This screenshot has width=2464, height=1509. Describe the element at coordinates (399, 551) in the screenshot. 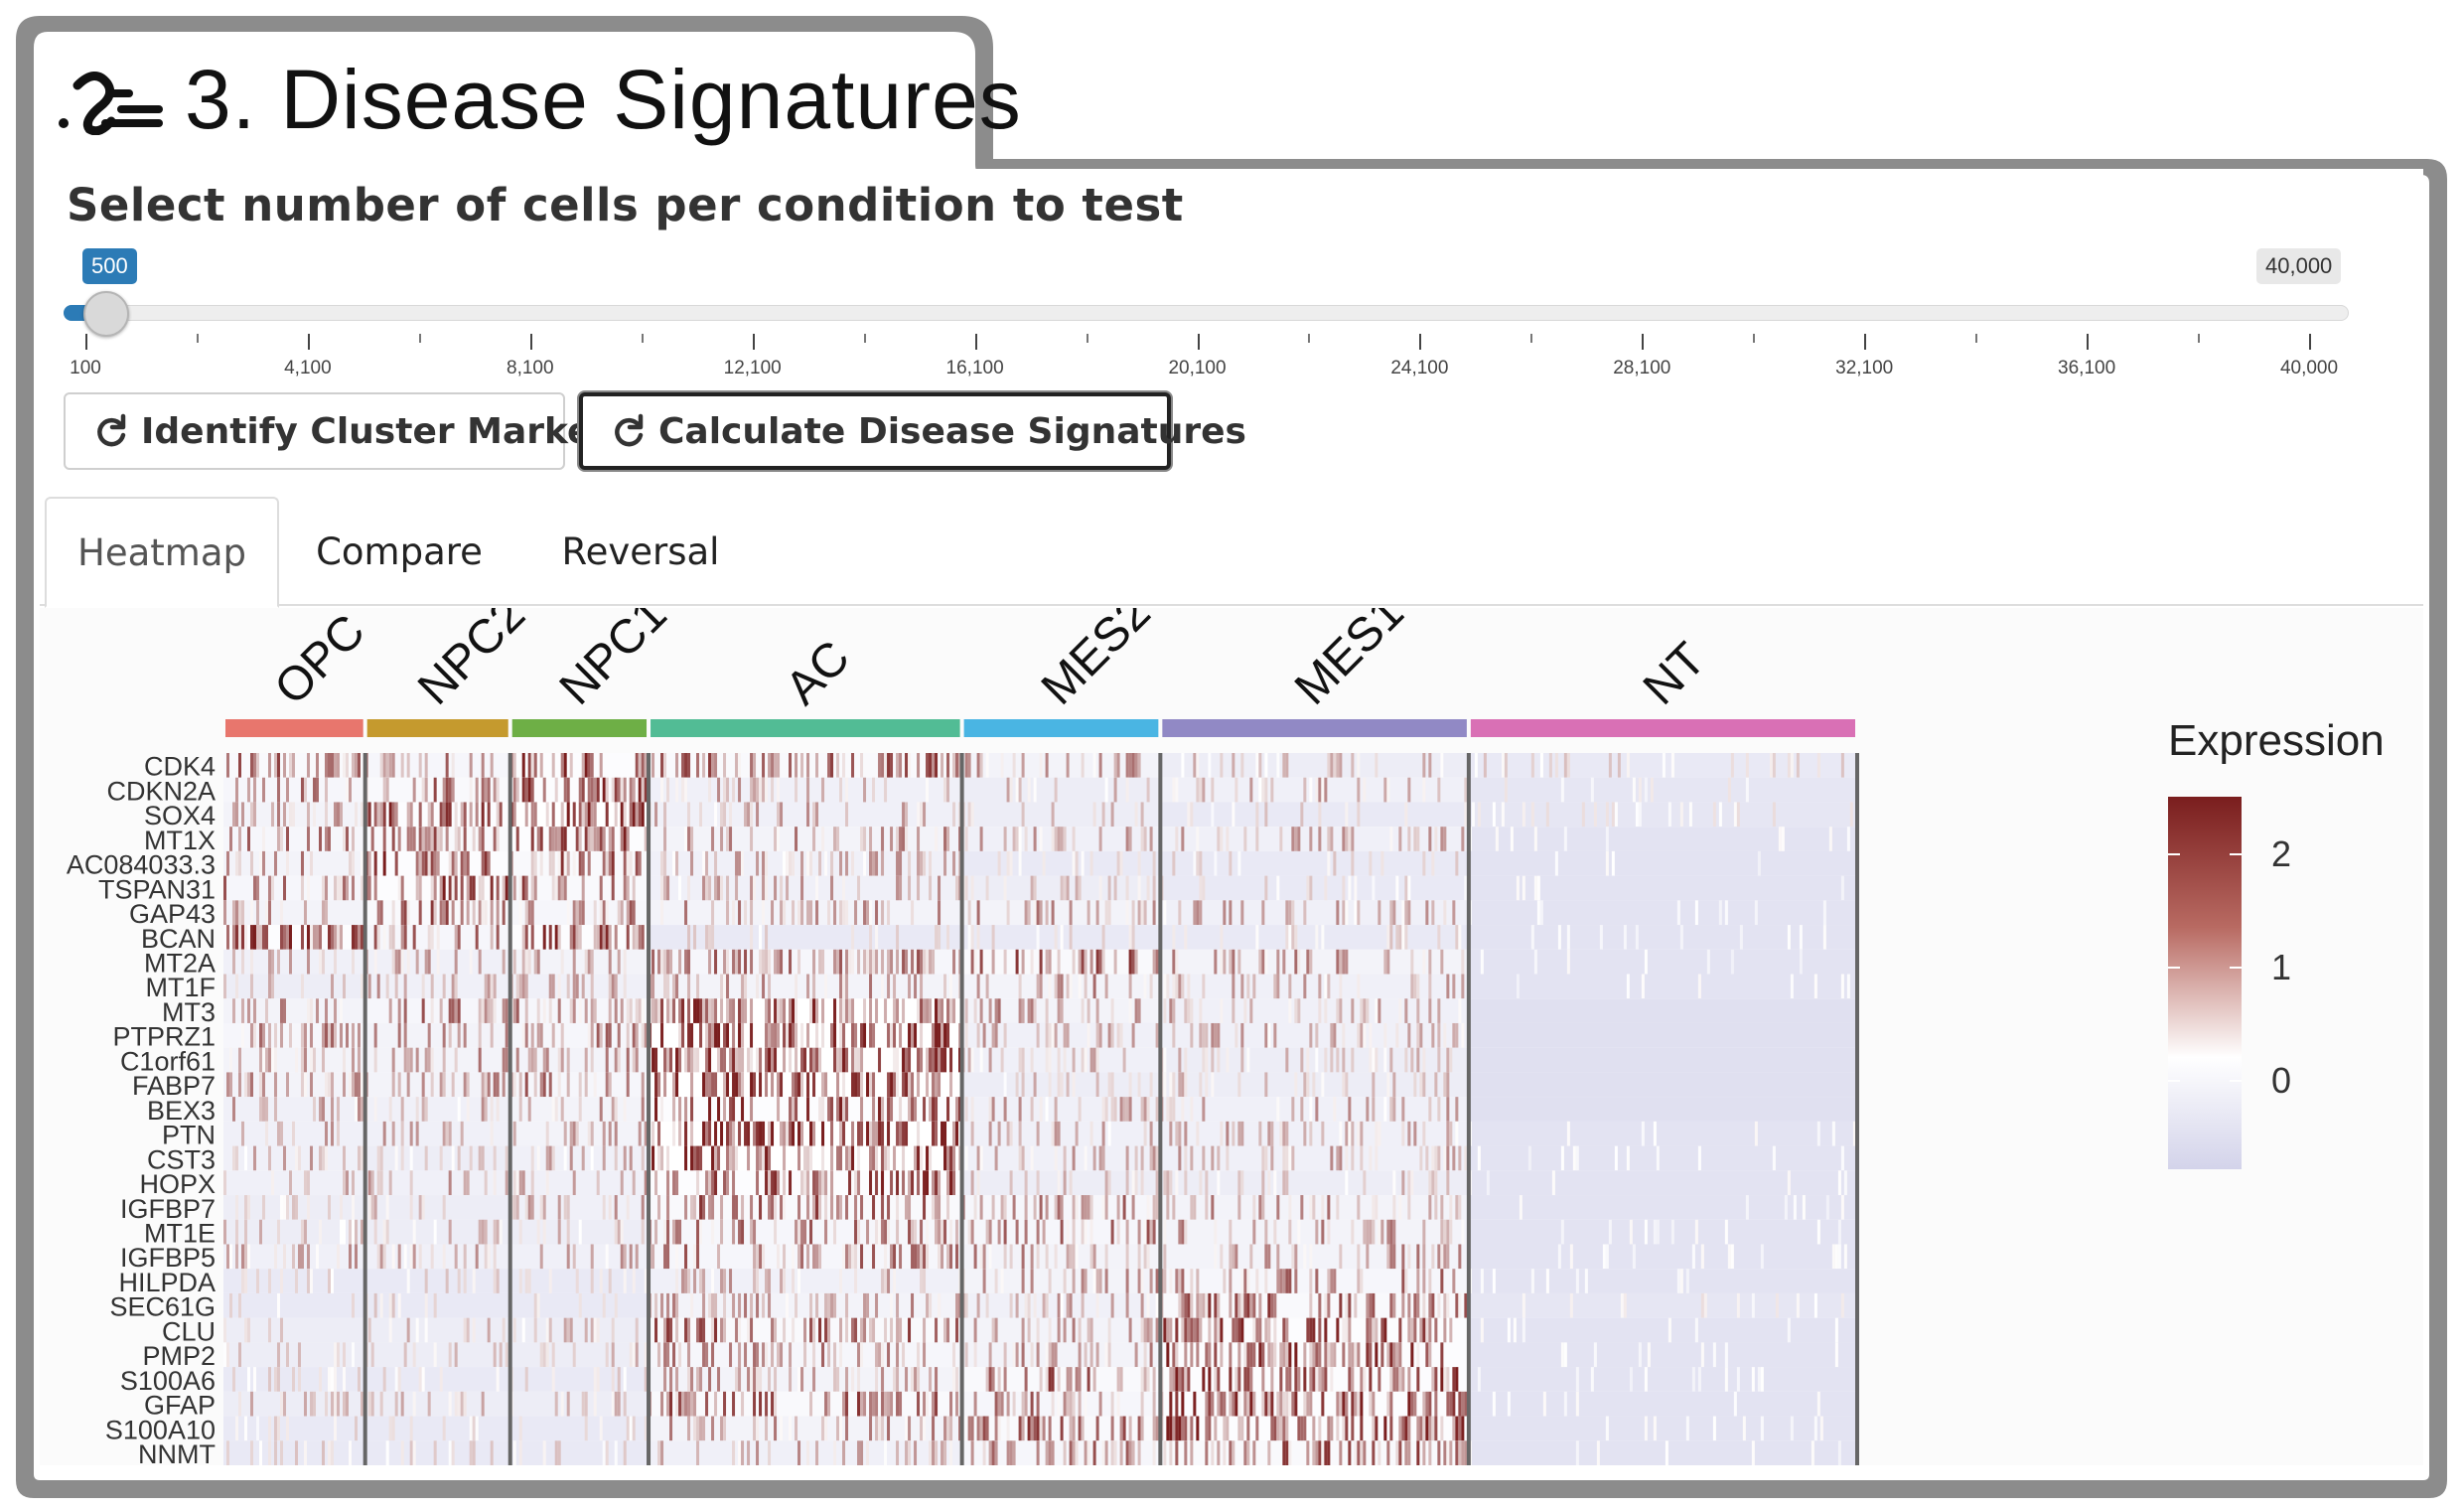

I see `tab-compare: Compare` at that location.